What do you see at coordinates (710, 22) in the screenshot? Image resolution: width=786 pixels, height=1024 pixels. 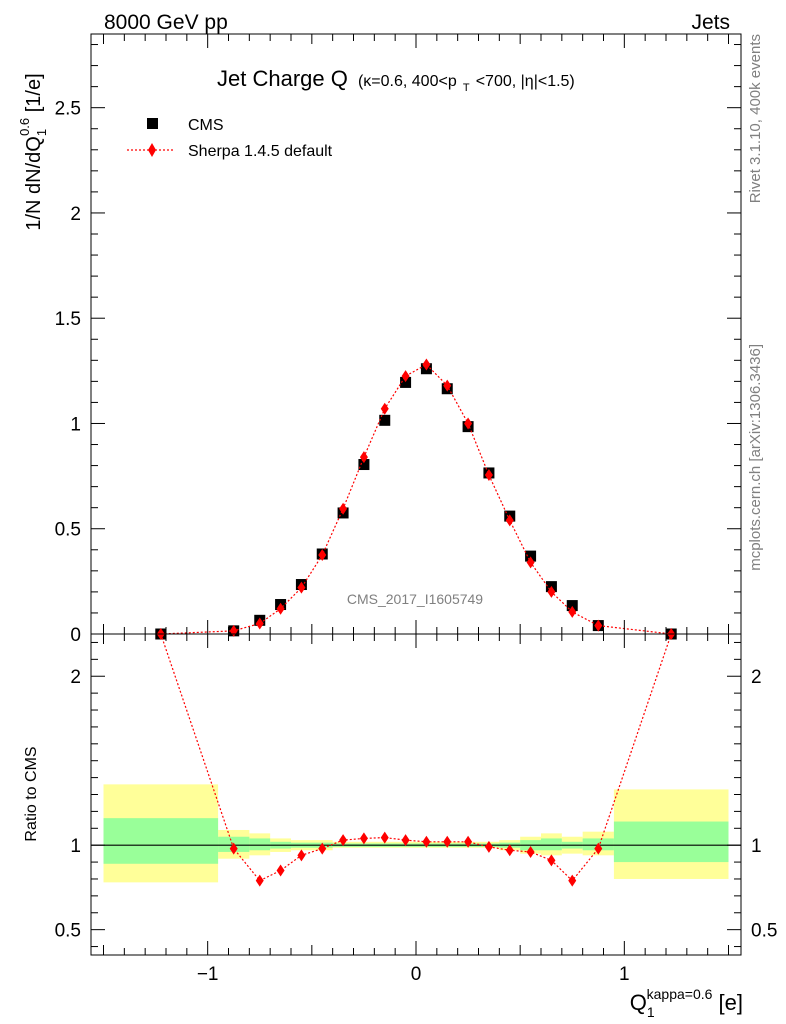 I see `header-right: Jets` at bounding box center [710, 22].